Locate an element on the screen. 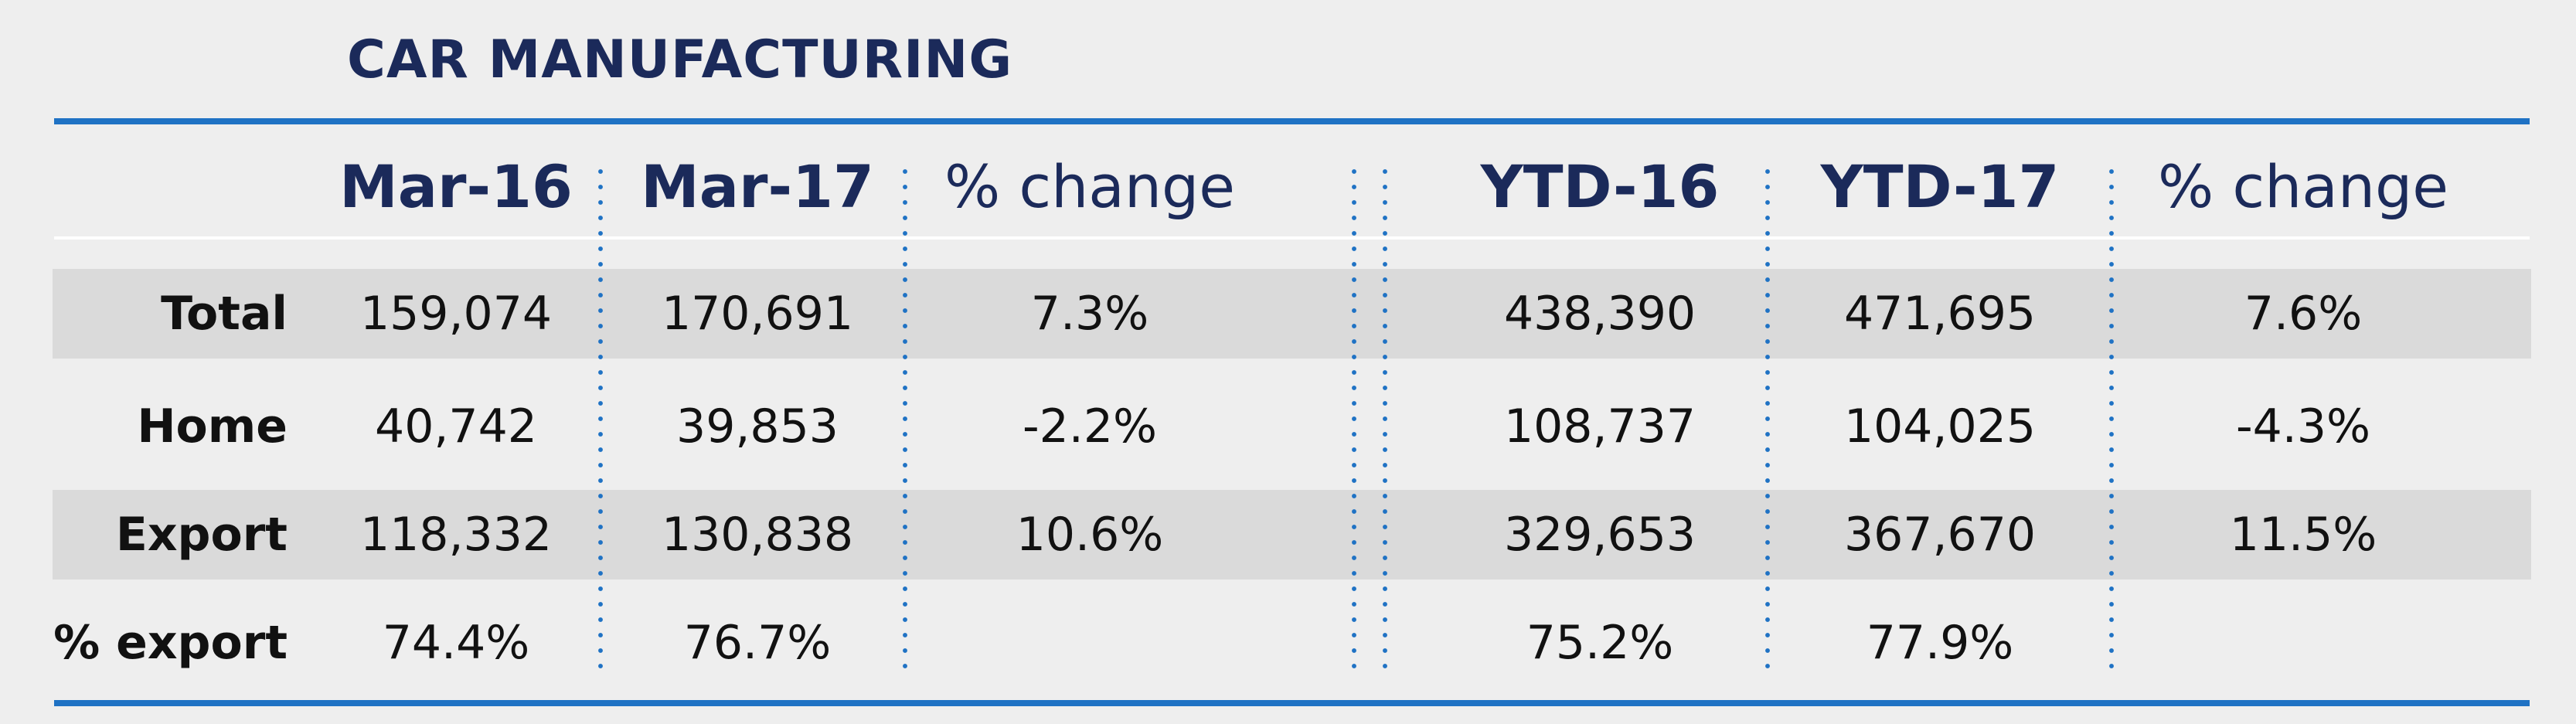  table-cell: 367,670 is located at coordinates (1940, 535).